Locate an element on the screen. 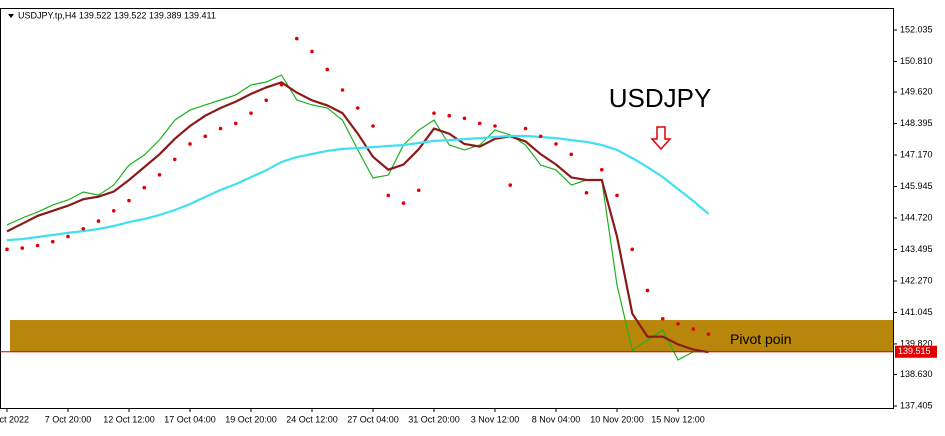  y-tick-label: 139.820 is located at coordinates (916, 343).